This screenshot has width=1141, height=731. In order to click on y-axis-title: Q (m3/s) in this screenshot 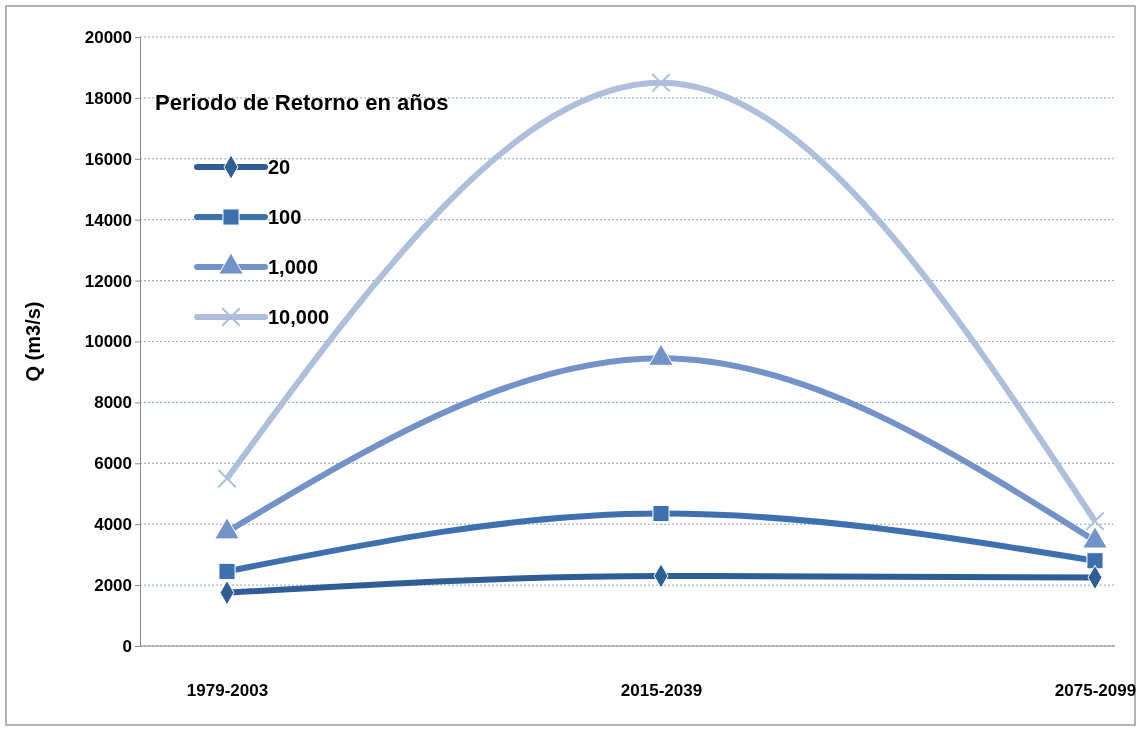, I will do `click(33, 341)`.